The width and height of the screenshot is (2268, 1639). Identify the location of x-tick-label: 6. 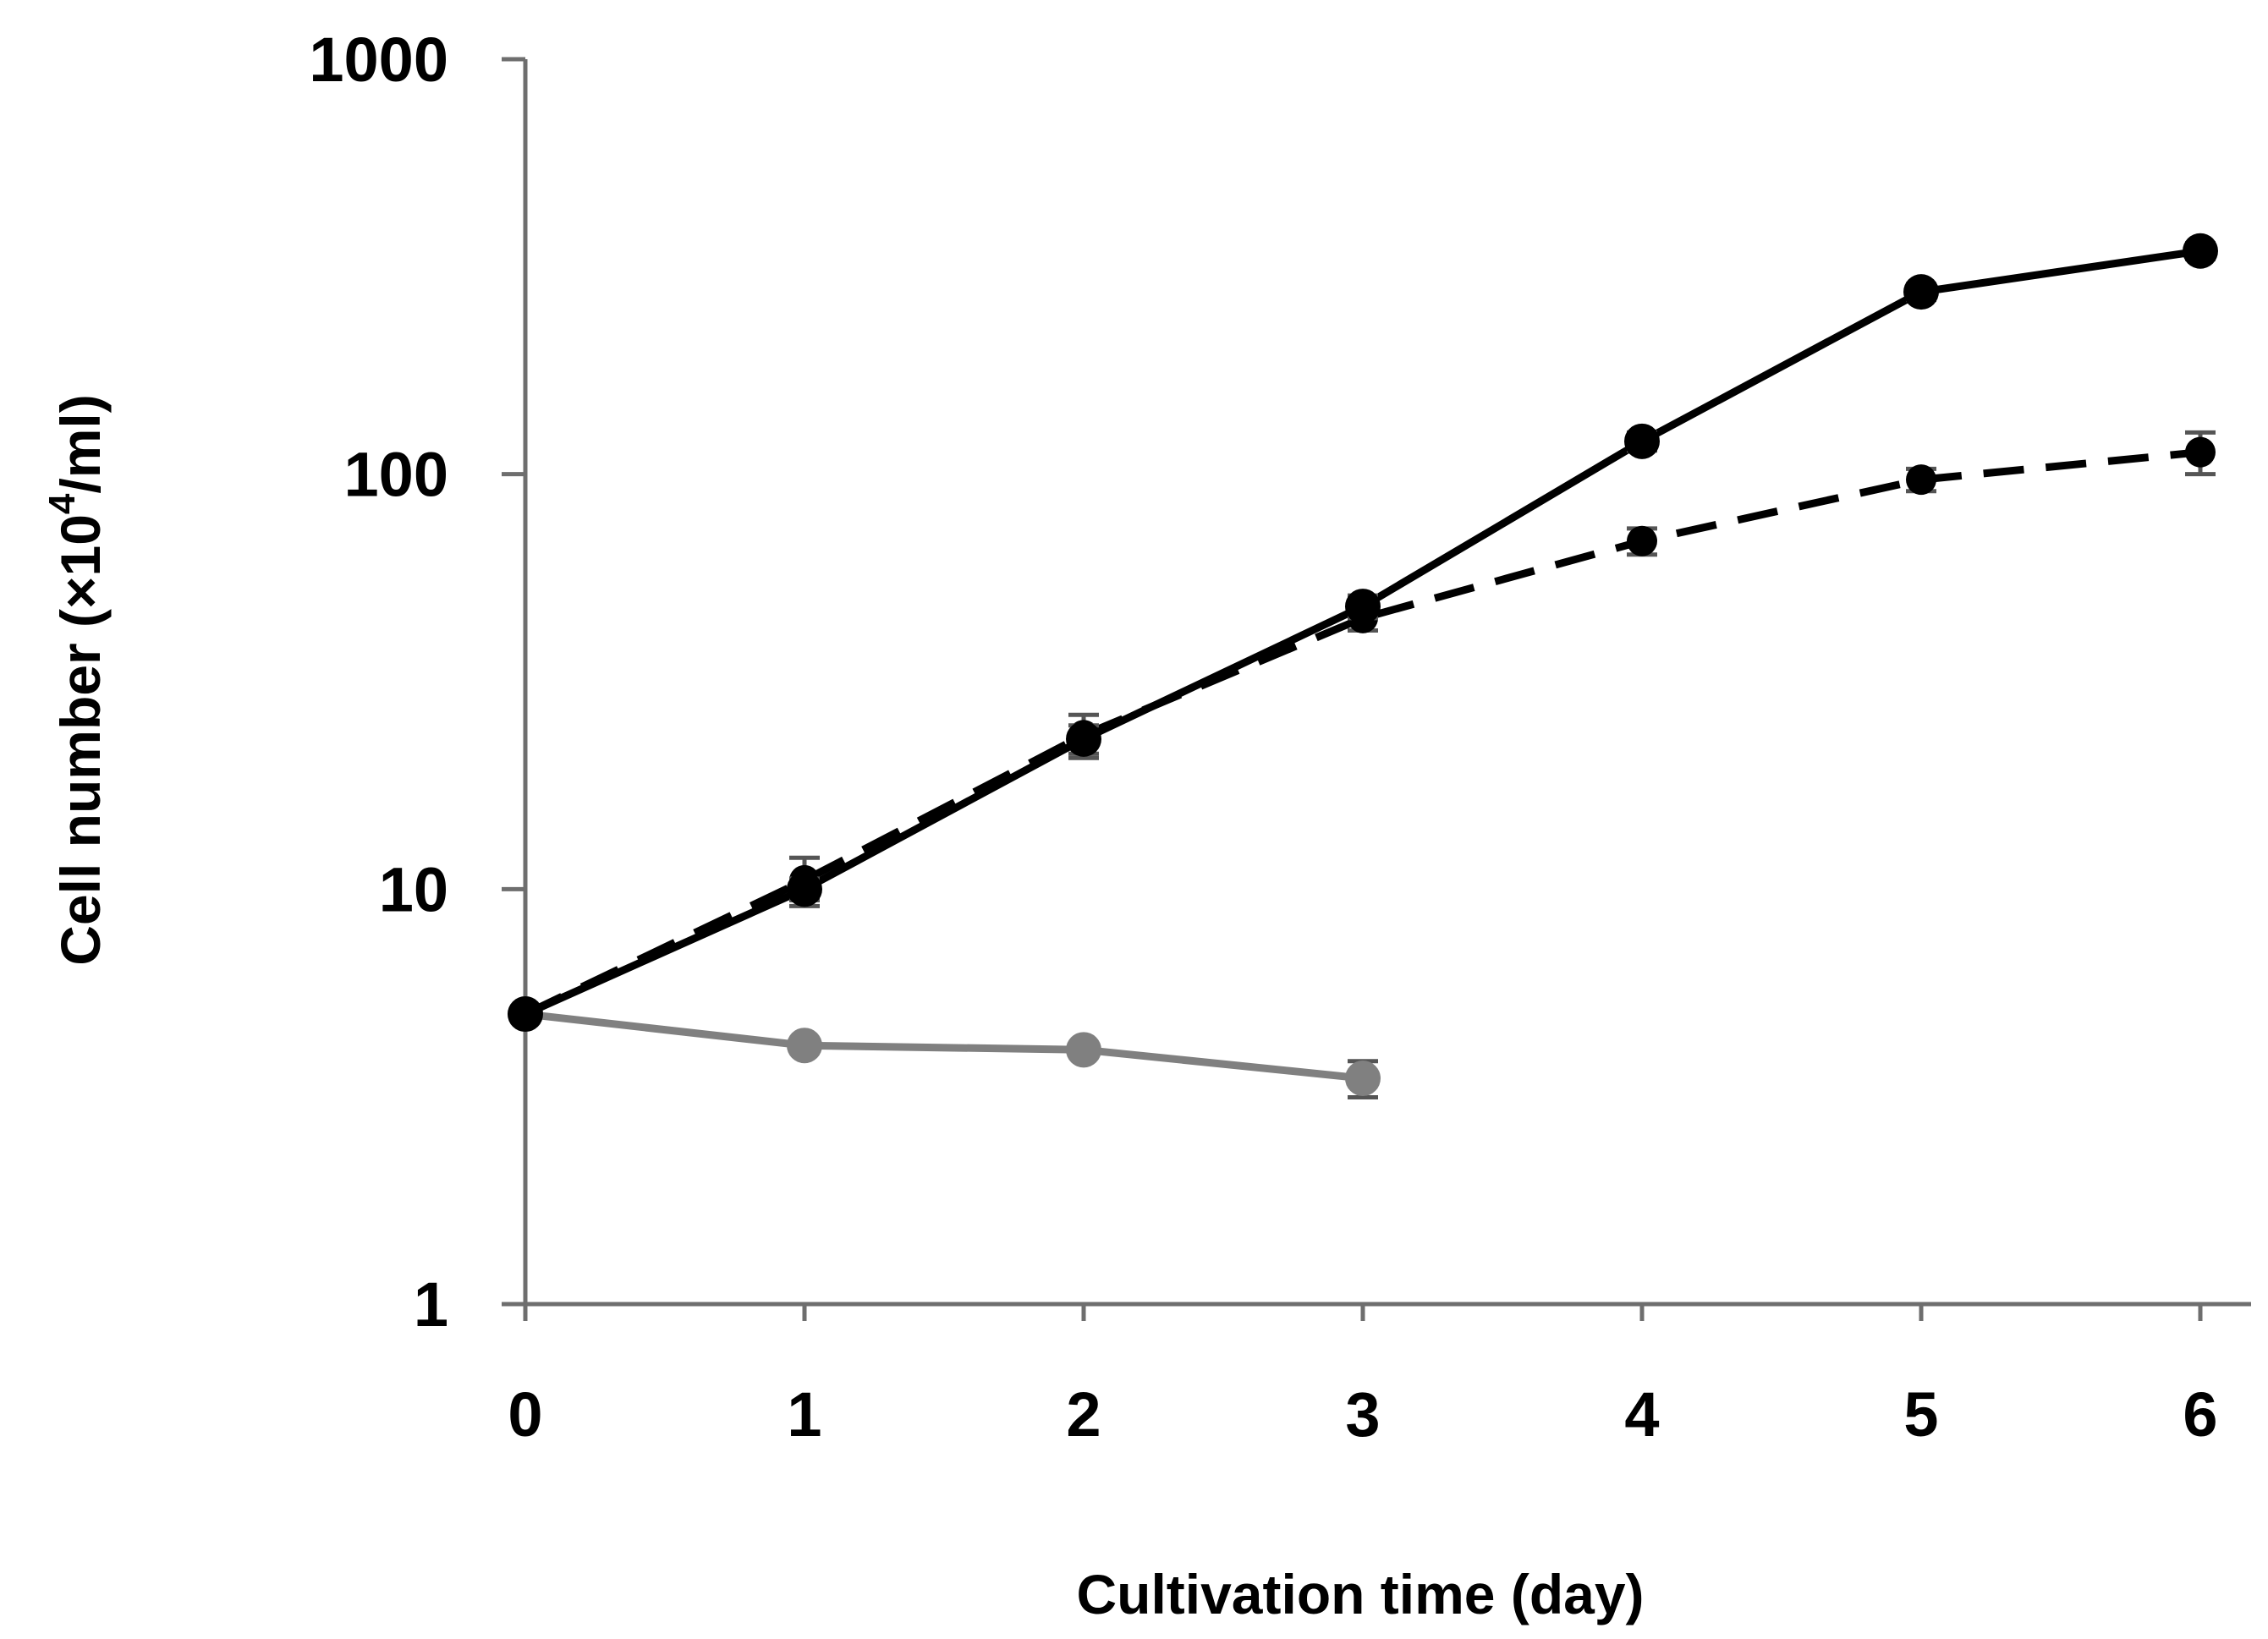
(2200, 1414).